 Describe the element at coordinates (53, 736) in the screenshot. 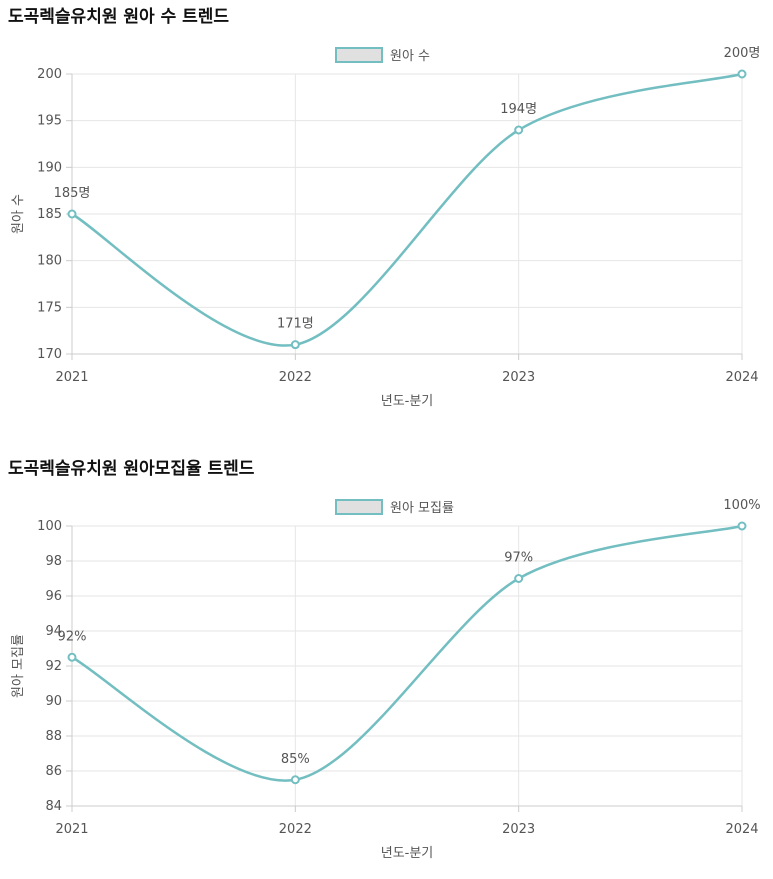

I see `y-tick-label: 88` at that location.